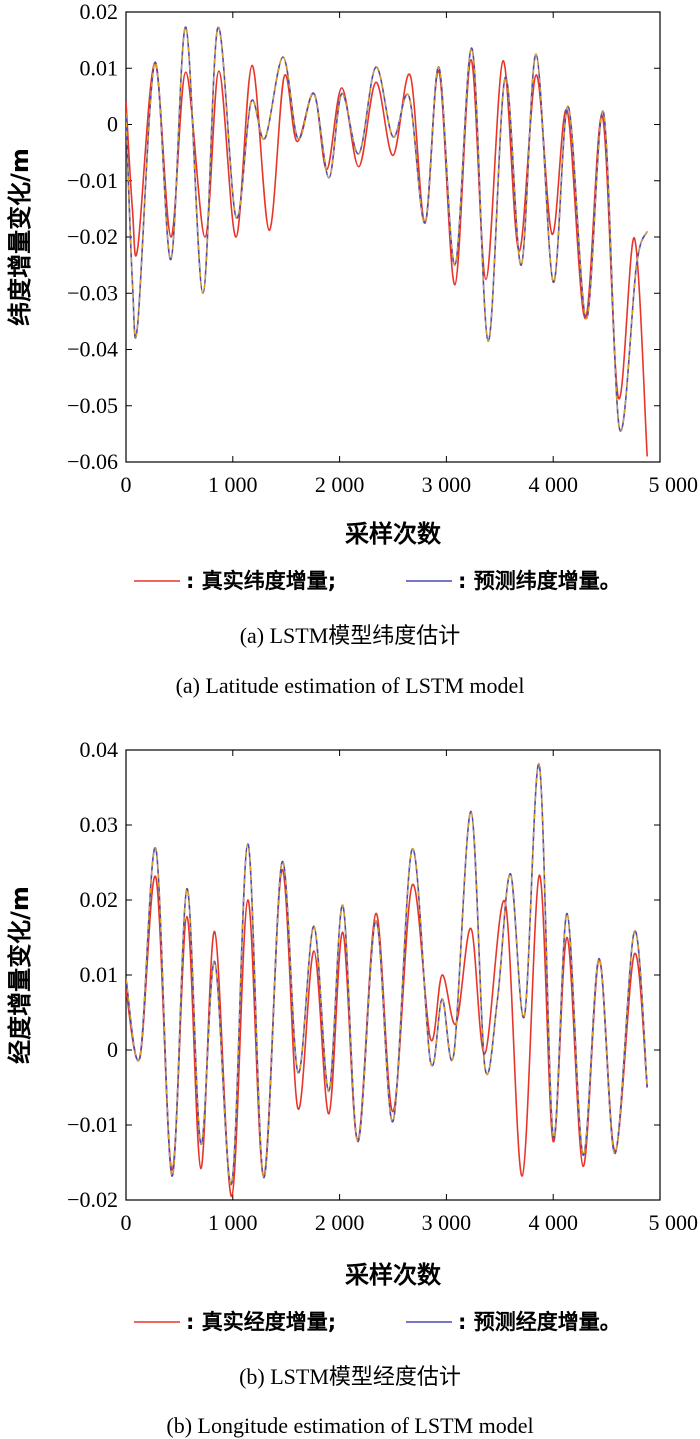 The width and height of the screenshot is (700, 1439). What do you see at coordinates (349, 1425) in the screenshot?
I see `caption-en: (b) Longitude estimation of LSTM model` at bounding box center [349, 1425].